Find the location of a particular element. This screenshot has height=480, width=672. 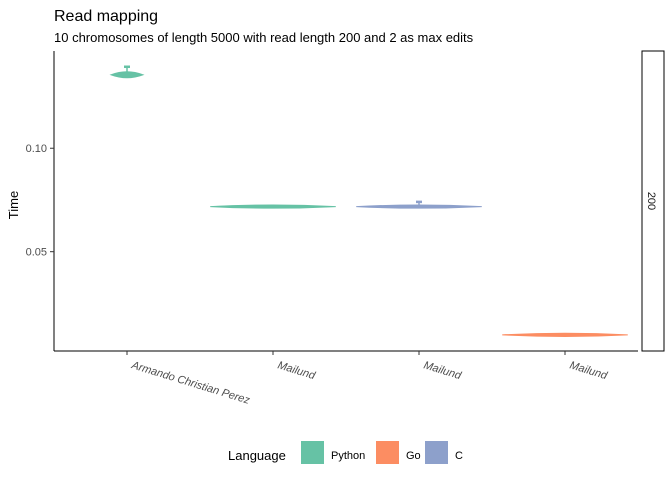

legend-item-c: C is located at coordinates (444, 452).